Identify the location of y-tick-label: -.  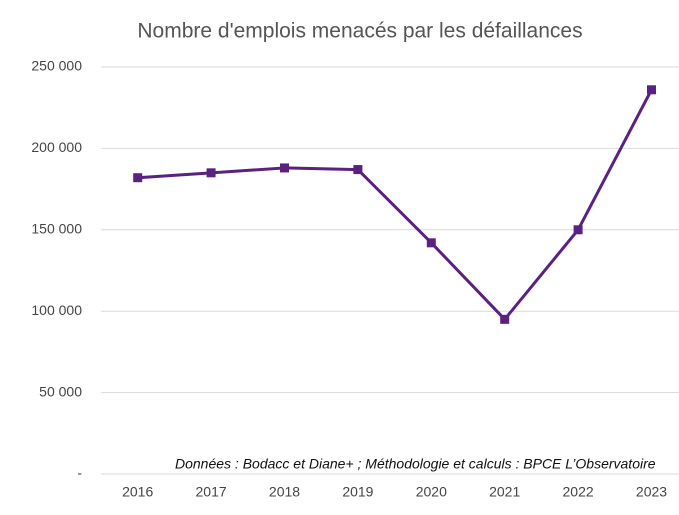
(79, 473).